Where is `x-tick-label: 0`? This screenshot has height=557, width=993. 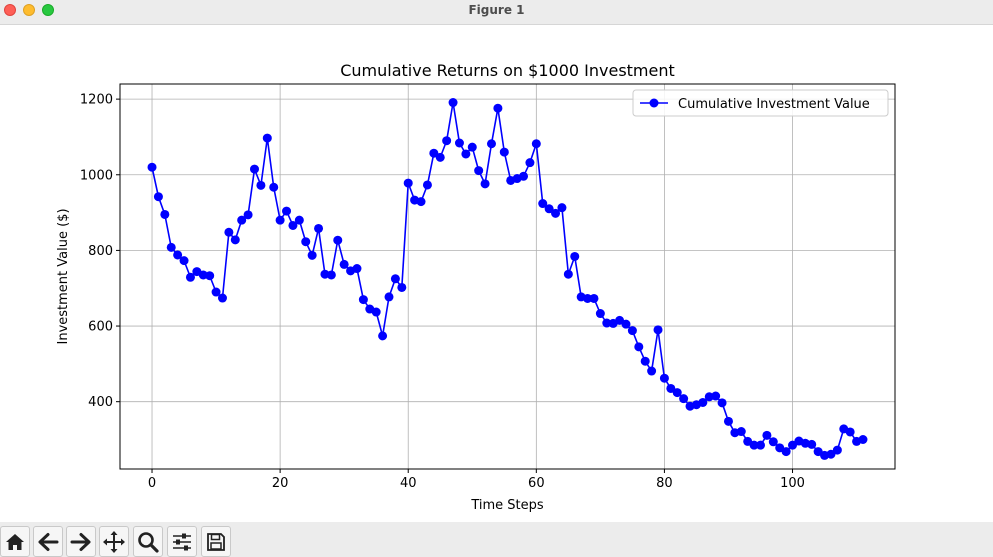
x-tick-label: 0 is located at coordinates (152, 483).